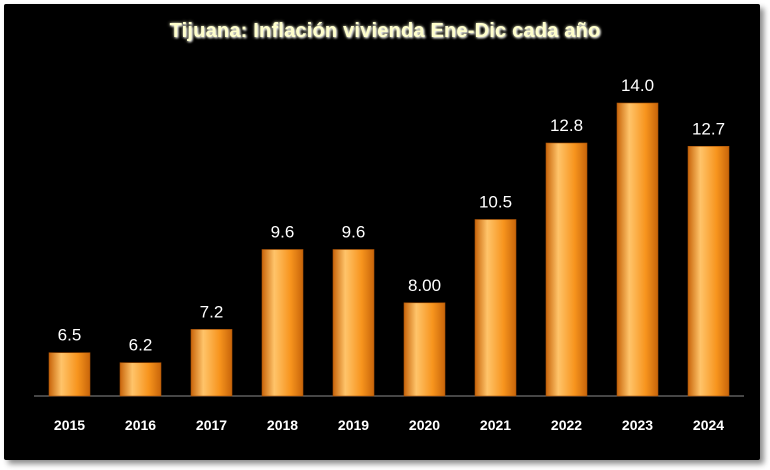 The image size is (770, 470). What do you see at coordinates (211, 425) in the screenshot?
I see `x-tick-label-2017: 2017` at bounding box center [211, 425].